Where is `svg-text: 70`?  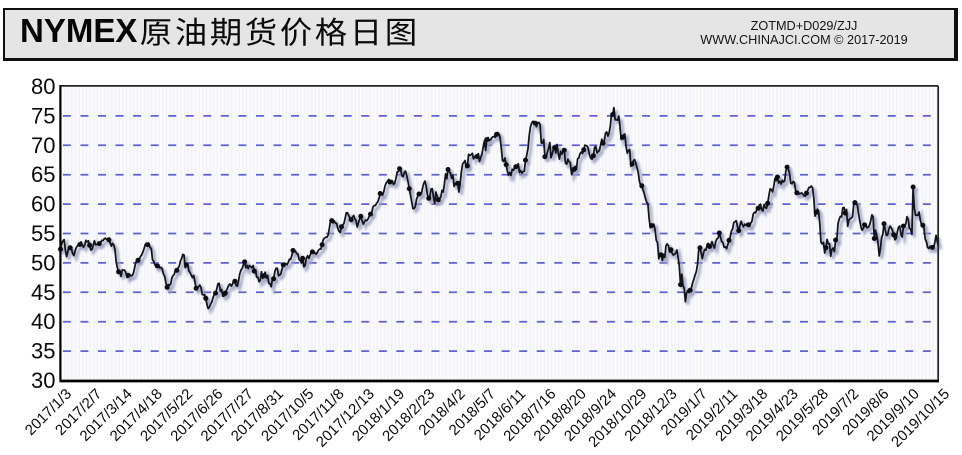 svg-text: 70 is located at coordinates (43, 145).